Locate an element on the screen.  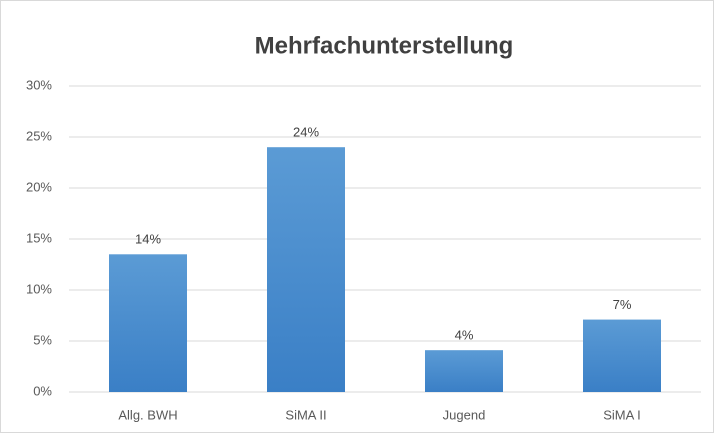
value-label: 24% is located at coordinates (306, 132).